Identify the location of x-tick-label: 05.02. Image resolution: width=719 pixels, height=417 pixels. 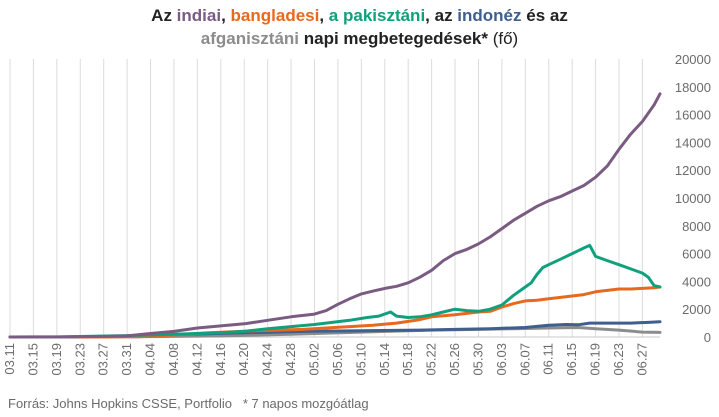
(314, 359).